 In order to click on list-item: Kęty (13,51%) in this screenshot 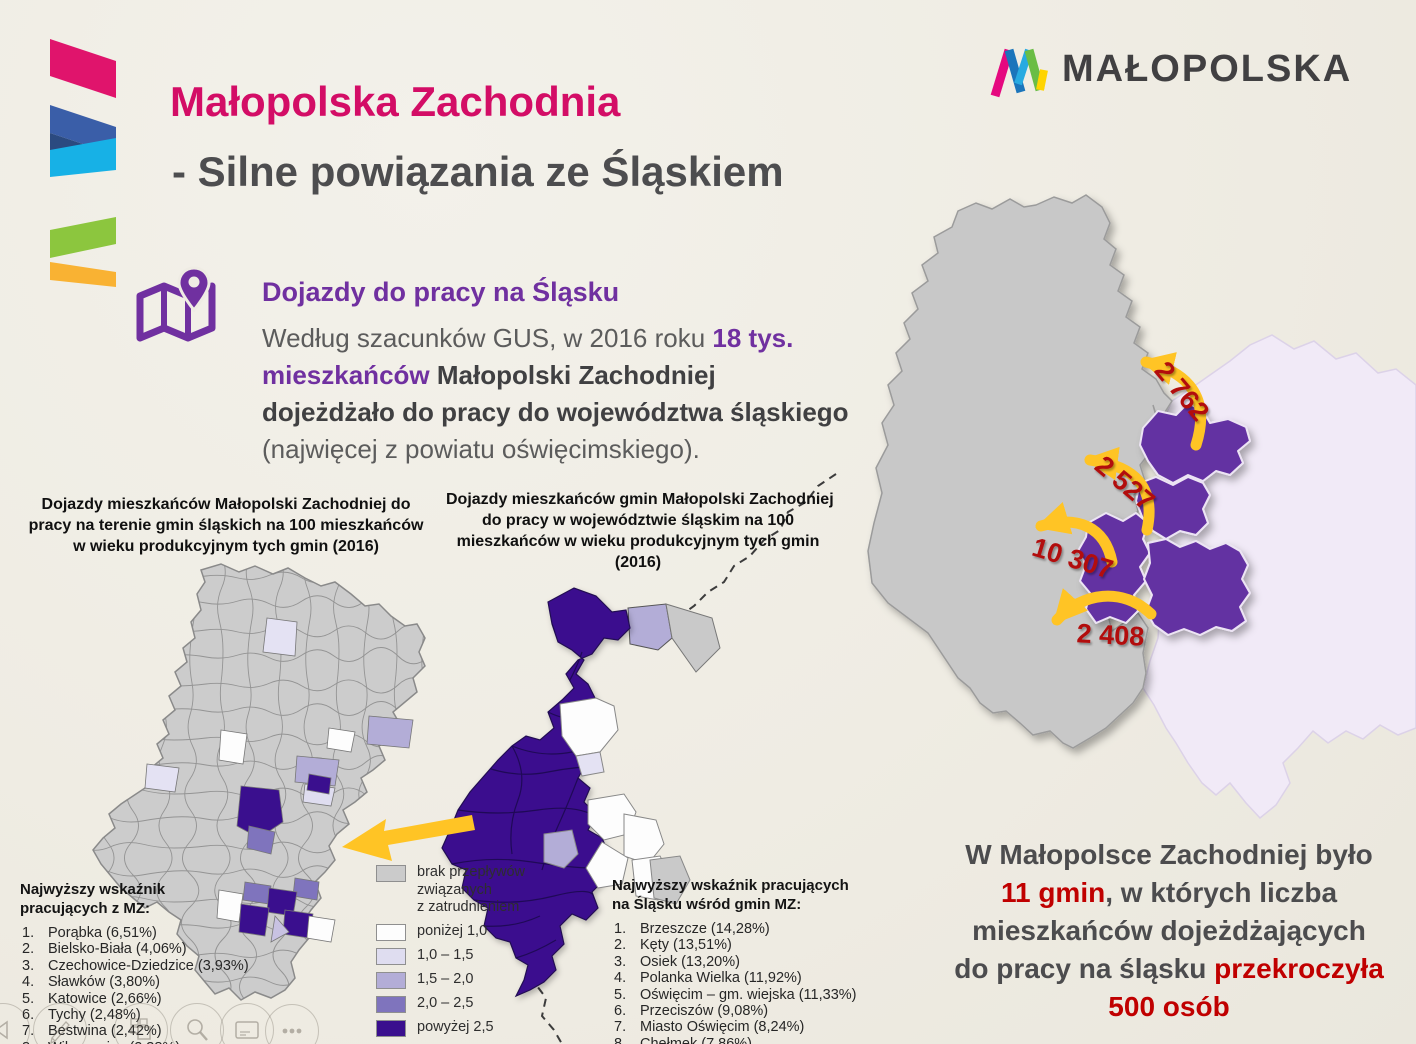, I will do `click(673, 945)`.